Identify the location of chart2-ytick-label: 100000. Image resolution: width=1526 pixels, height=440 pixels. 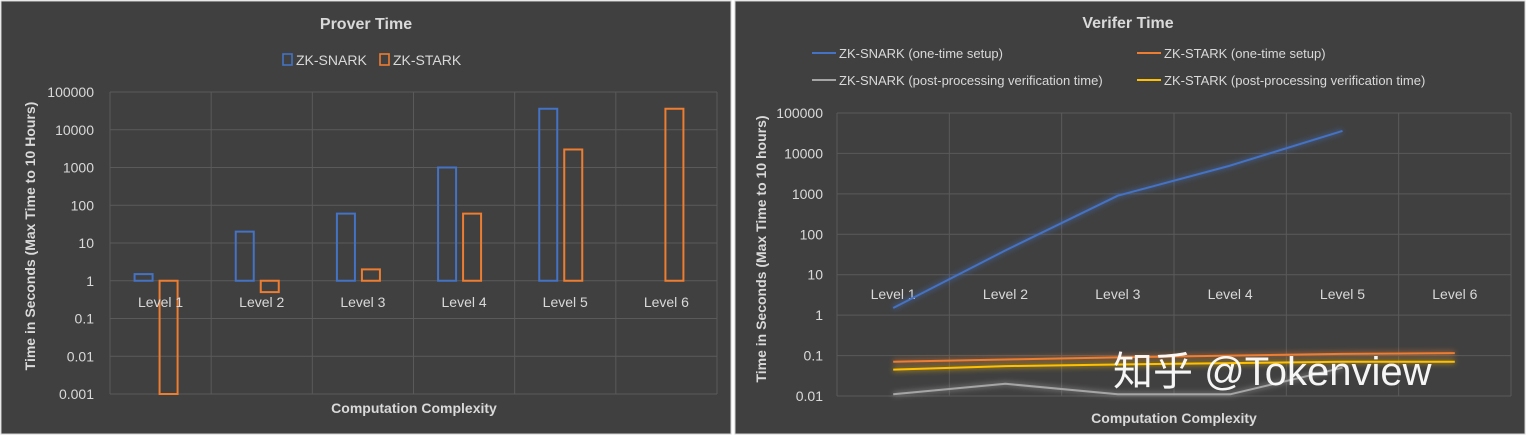
(799, 113).